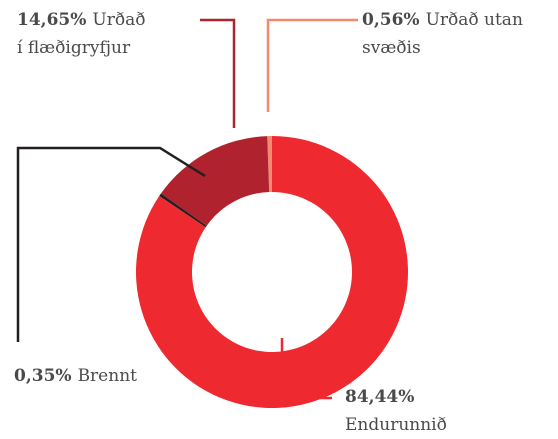 The height and width of the screenshot is (439, 558). What do you see at coordinates (396, 411) in the screenshot?
I see `slice-label: 84,44% Endurunnið` at bounding box center [396, 411].